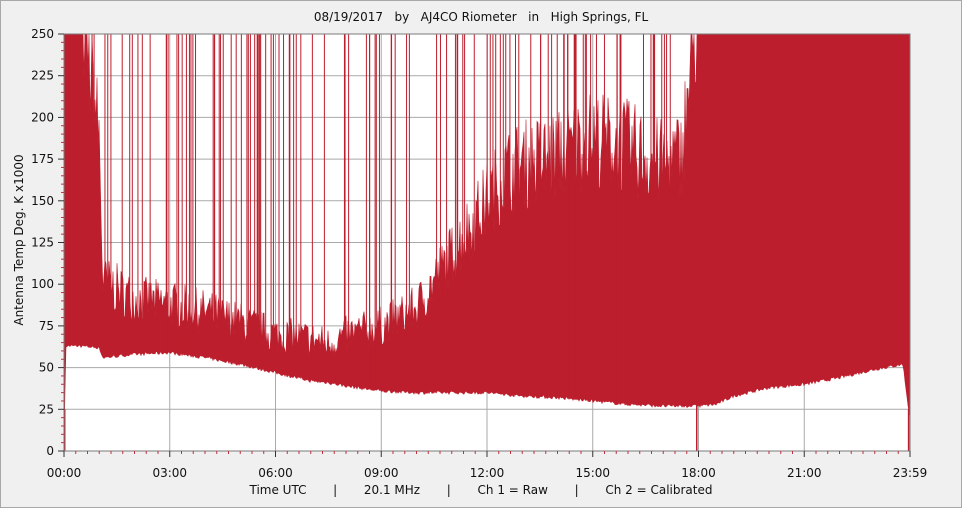 This screenshot has width=962, height=508. I want to click on y-tick-label: 100, so click(42, 284).